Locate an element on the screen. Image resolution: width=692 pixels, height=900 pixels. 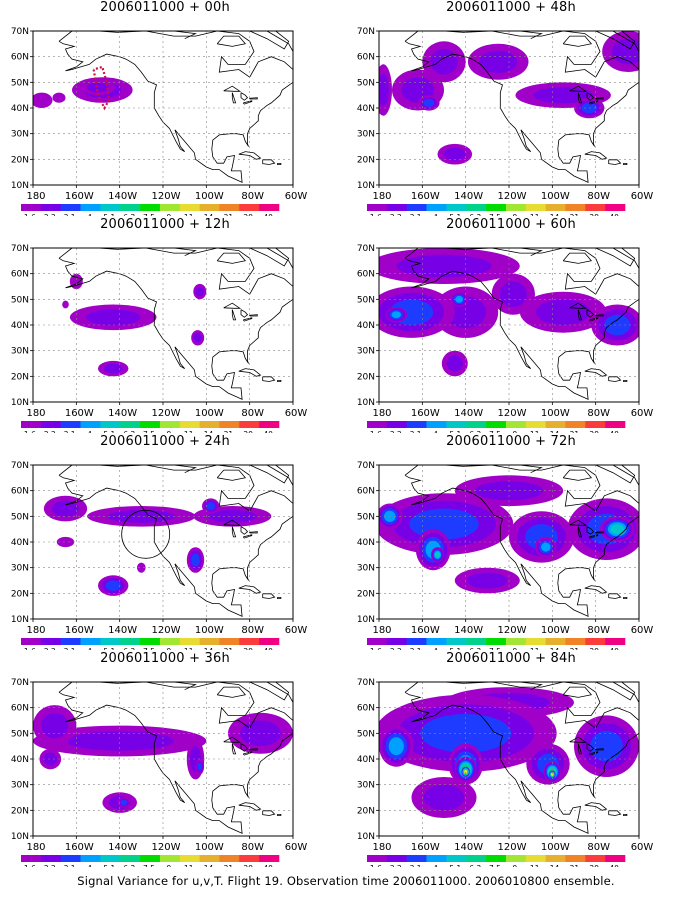
panel-title: 2006011000 + 72h is located at coordinates (511, 441).